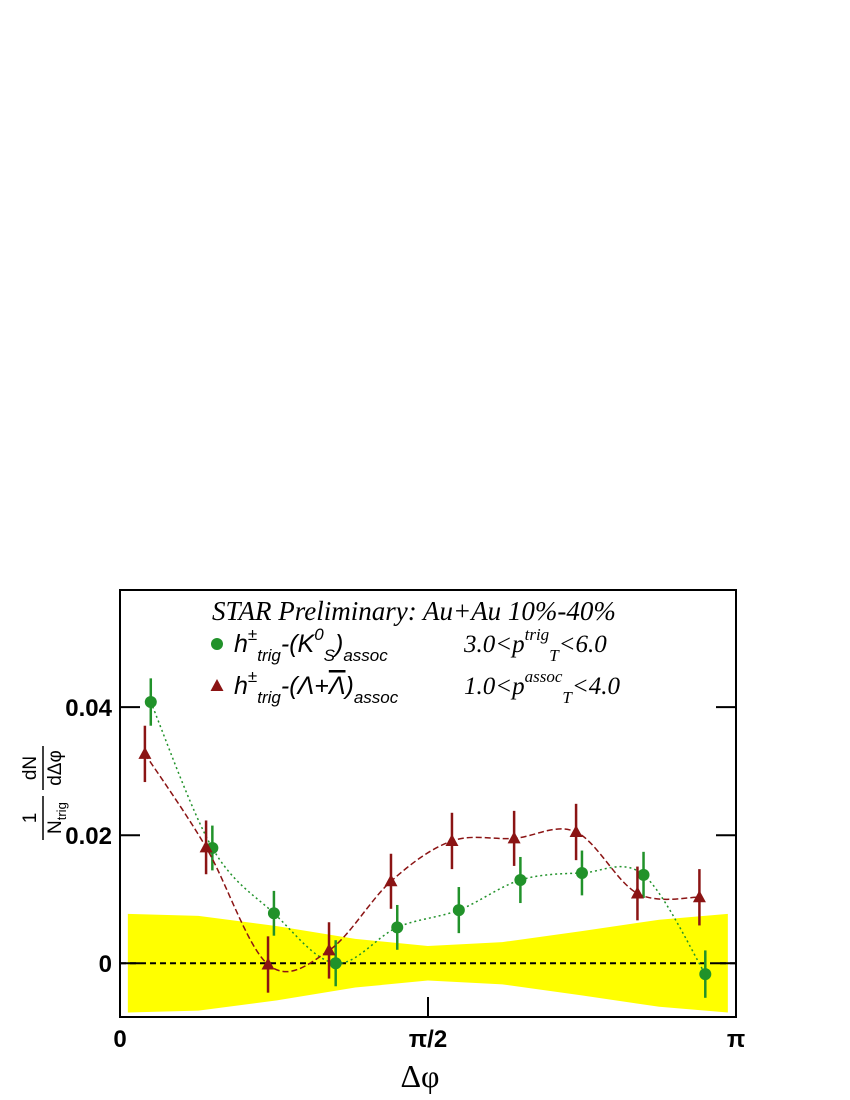  Describe the element at coordinates (88, 836) in the screenshot. I see `y-tick-label: 0.02` at that location.